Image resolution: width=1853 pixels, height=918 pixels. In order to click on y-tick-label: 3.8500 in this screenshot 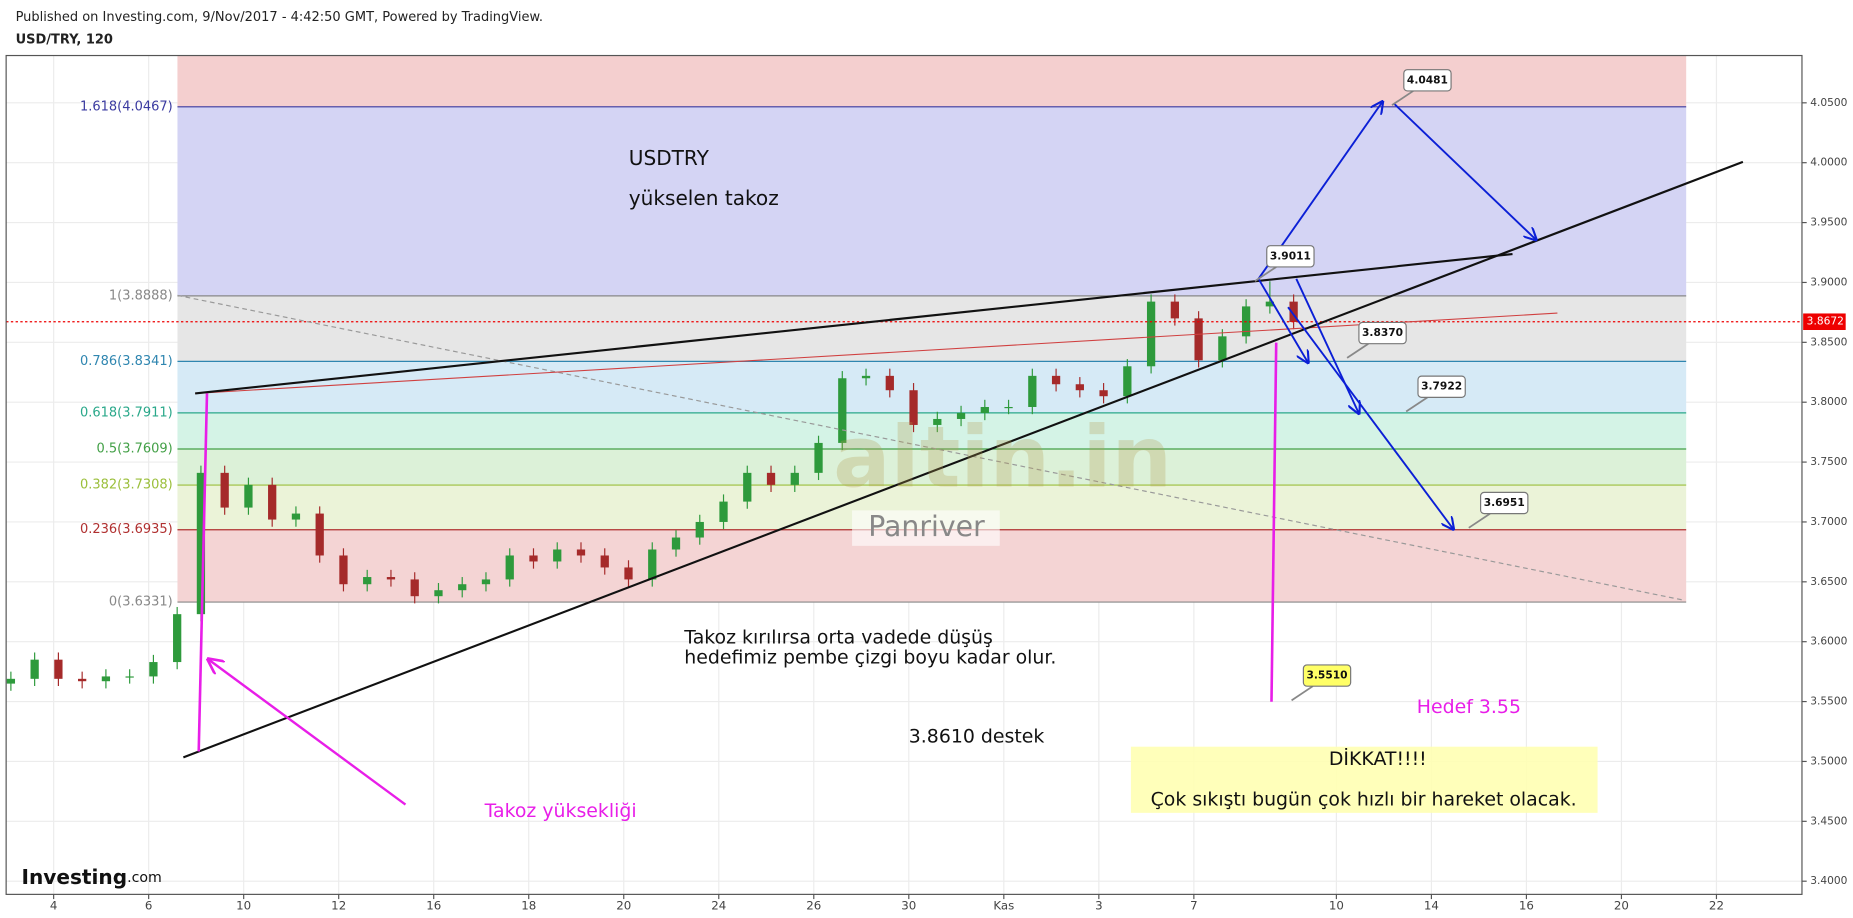, I will do `click(1828, 341)`.